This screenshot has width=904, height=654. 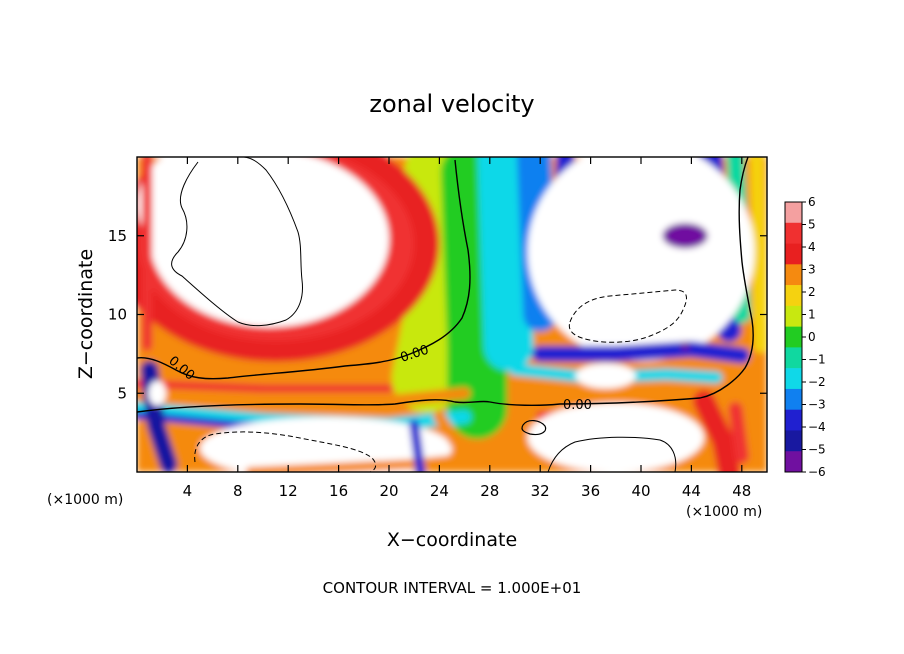 I want to click on colorbar-tick-label: −3, so click(x=817, y=405).